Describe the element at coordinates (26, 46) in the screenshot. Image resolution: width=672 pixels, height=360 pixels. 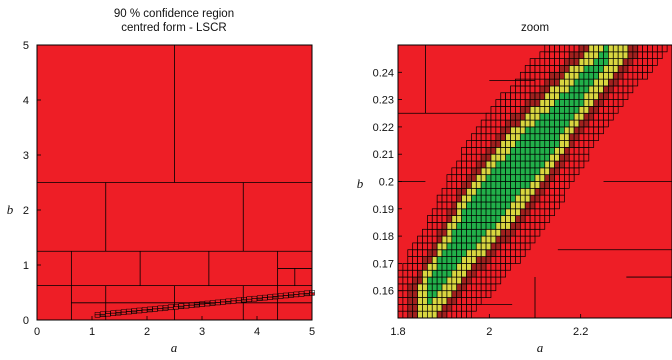
I see `left-y-tick-label: 5` at that location.